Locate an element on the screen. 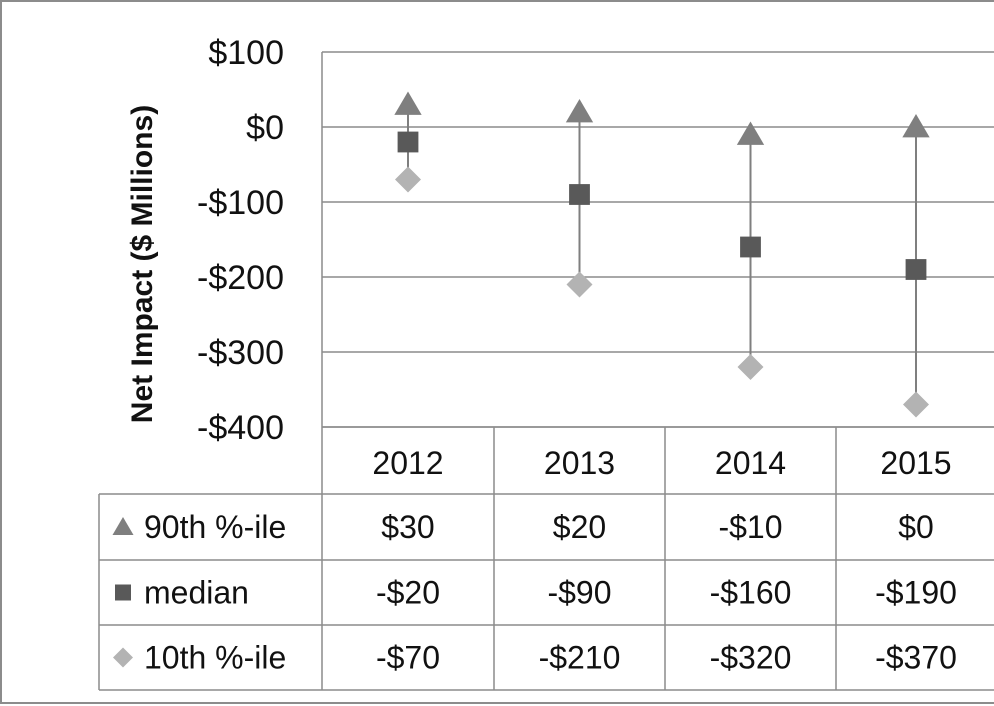 The height and width of the screenshot is (706, 994). legend-series-name: 10th %-ile is located at coordinates (215, 658).